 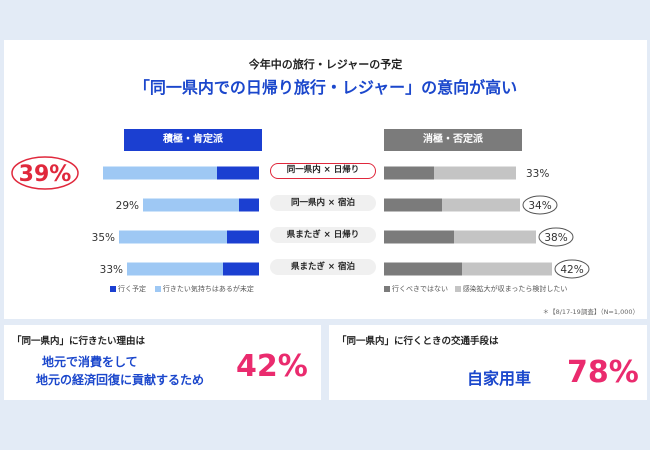 I want to click on positive-total-label-1: 29%, so click(x=127, y=206).